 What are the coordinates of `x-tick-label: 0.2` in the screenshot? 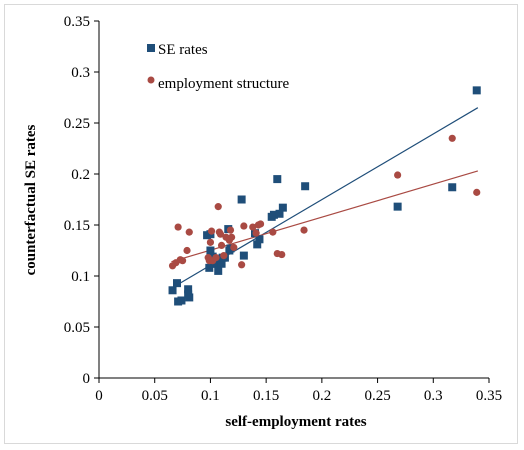 It's located at (321, 396).